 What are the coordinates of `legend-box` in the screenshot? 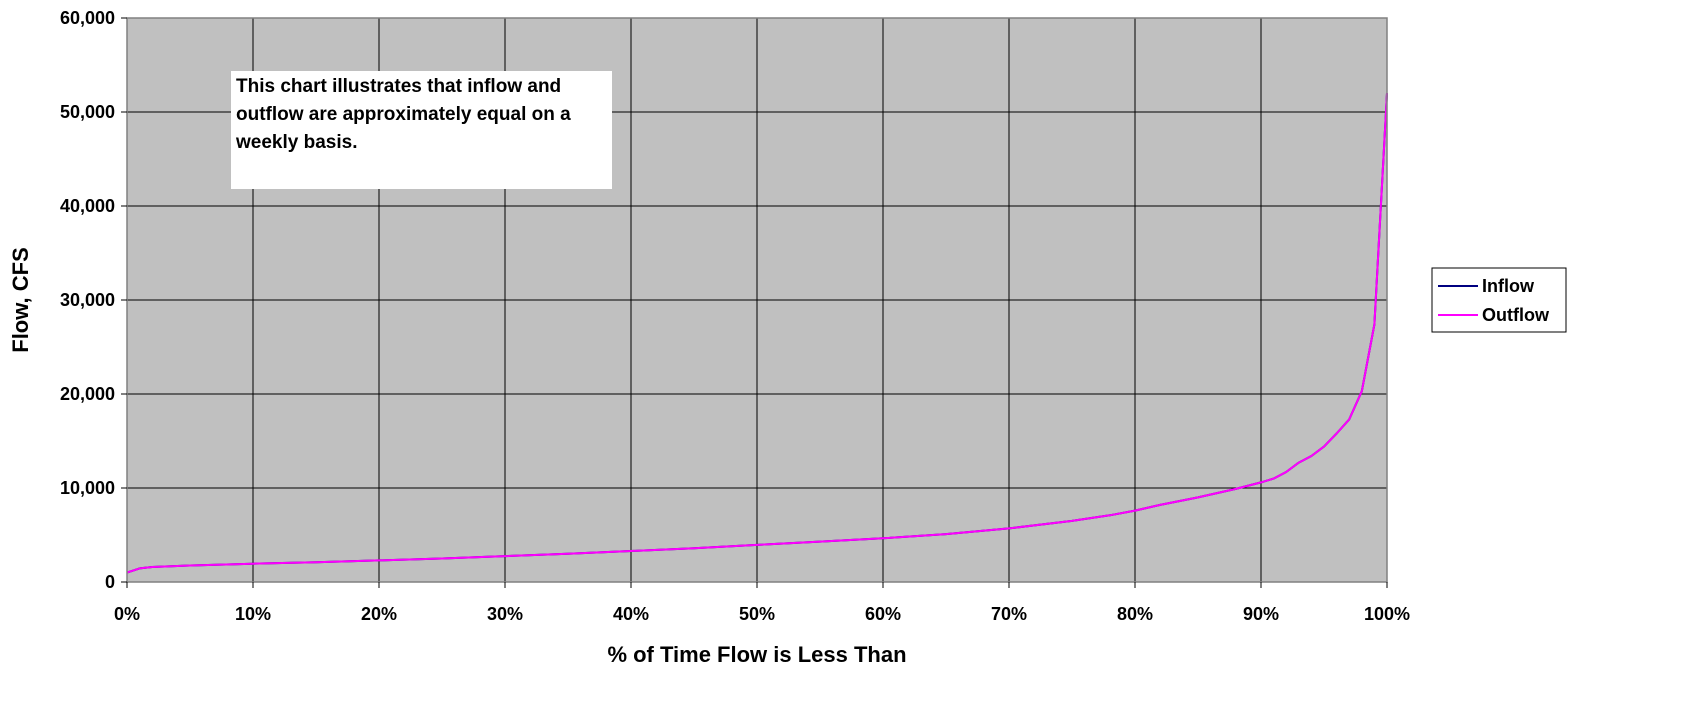 It's located at (1499, 300).